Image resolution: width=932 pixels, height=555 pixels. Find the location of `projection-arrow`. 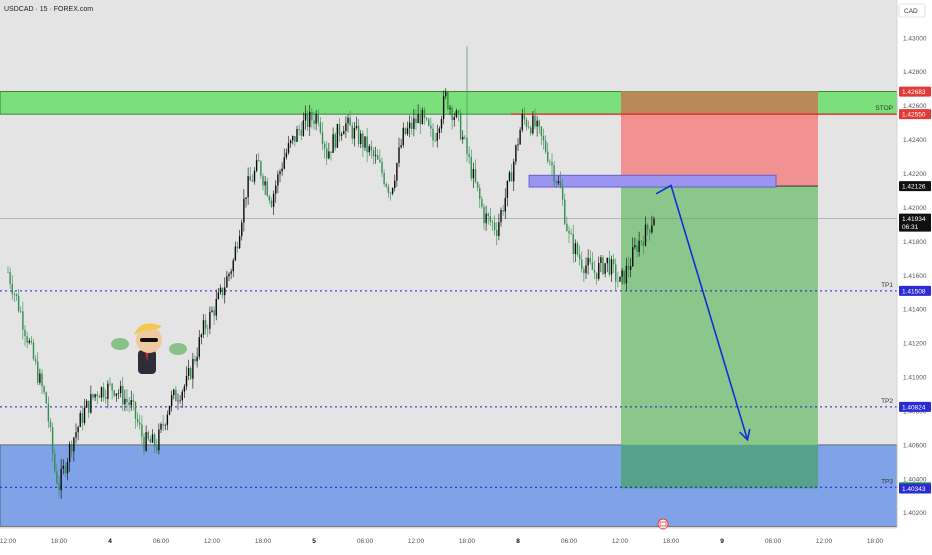

projection-arrow is located at coordinates (702, 312).